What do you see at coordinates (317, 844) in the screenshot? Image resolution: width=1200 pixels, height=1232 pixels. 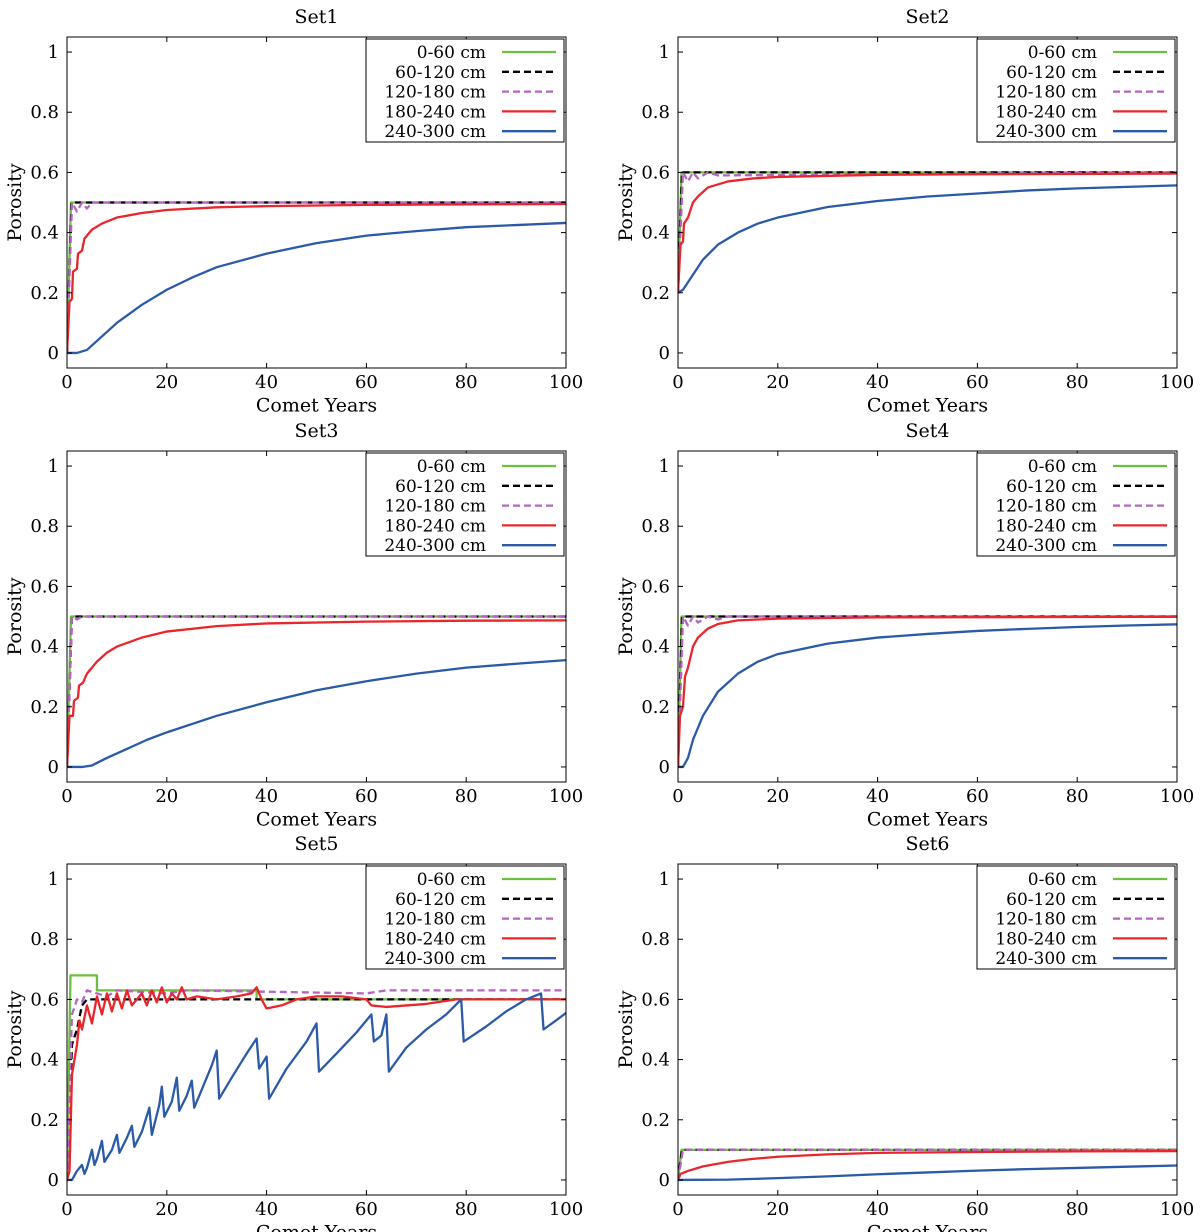 I see `chart-title: Set5` at bounding box center [317, 844].